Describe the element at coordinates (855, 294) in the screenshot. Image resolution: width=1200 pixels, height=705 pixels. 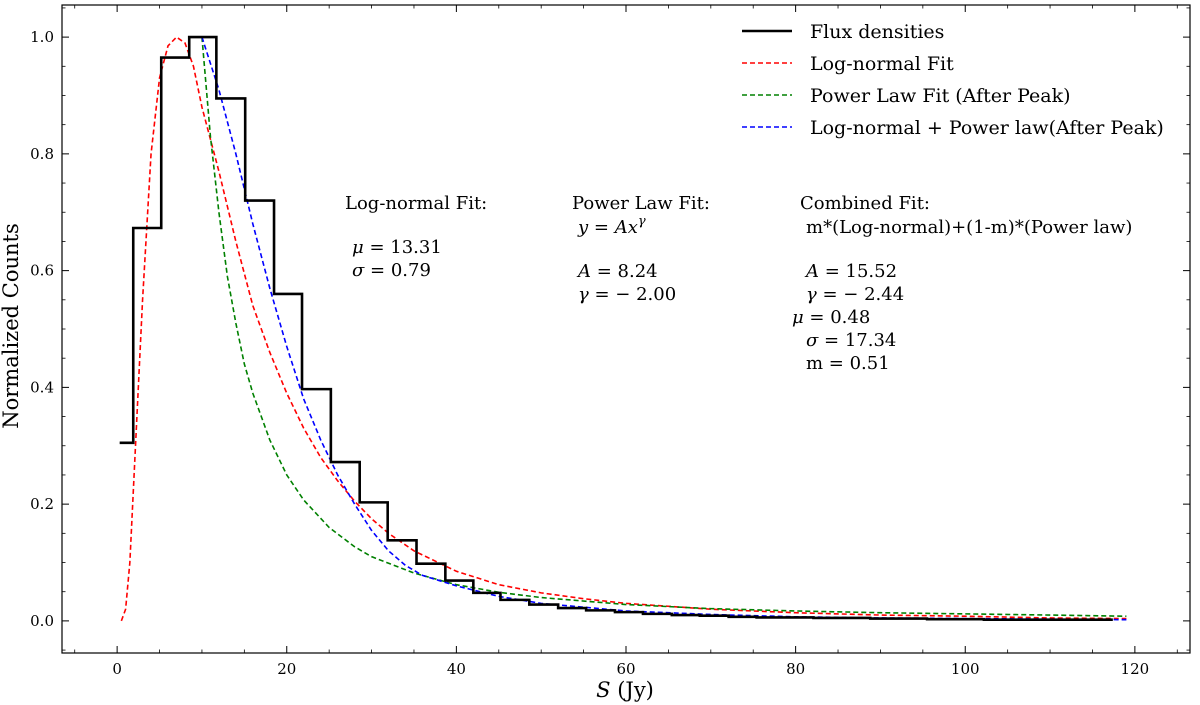
I see `annotation-combined-gamma: γ = − 2.44` at that location.